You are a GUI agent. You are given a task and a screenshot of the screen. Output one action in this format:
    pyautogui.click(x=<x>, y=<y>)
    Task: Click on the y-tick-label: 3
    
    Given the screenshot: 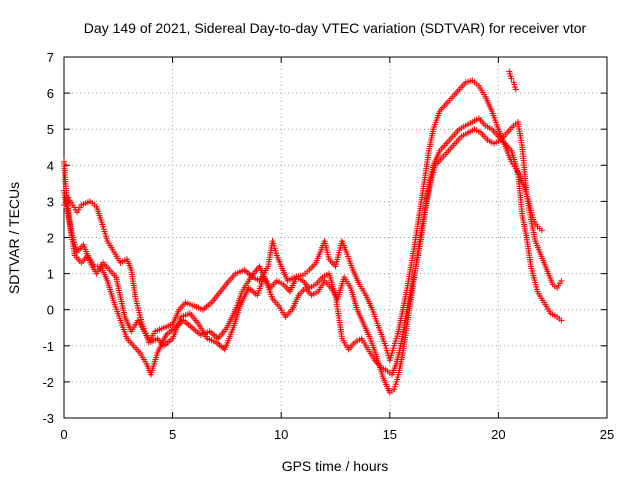 What is the action you would take?
    pyautogui.click(x=50, y=201)
    